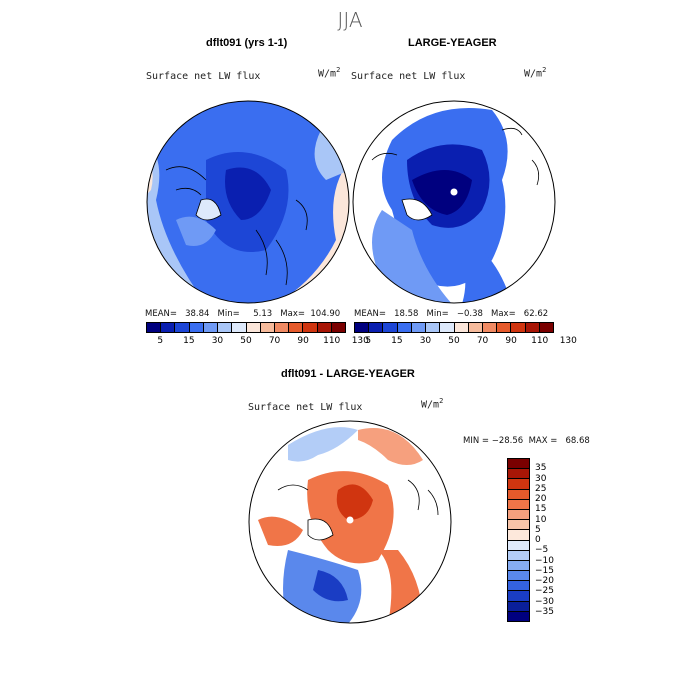 The image size is (700, 700). I want to click on left-panel-title: dflt091 (yrs 1-1), so click(247, 43).